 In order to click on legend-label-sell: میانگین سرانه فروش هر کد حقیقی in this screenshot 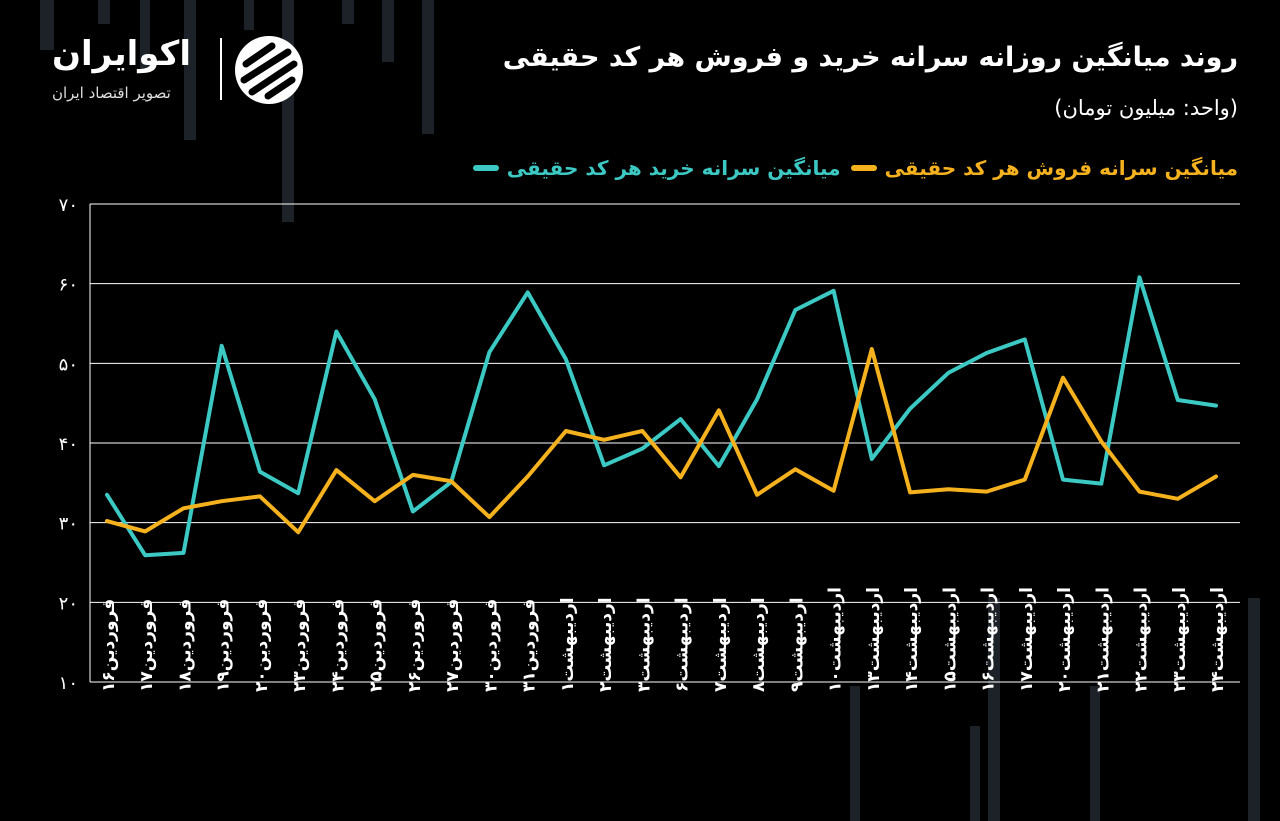, I will do `click(1061, 168)`.